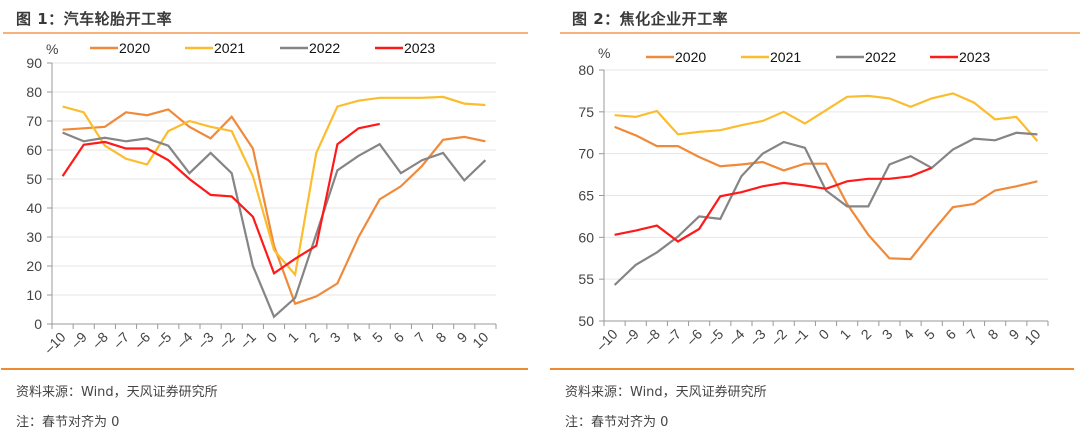 The image size is (1080, 435). What do you see at coordinates (604, 53) in the screenshot?
I see `y-axis-unit: %` at bounding box center [604, 53].